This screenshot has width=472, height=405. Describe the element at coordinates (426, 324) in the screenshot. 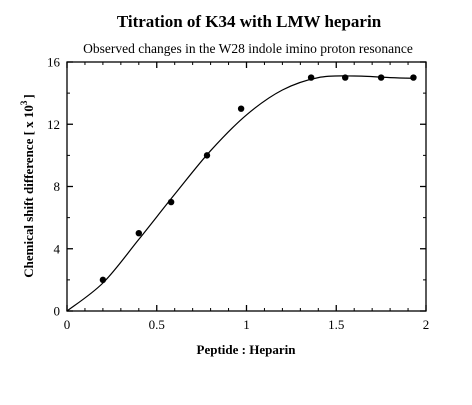

I see `x-tick-label: 2` at that location.